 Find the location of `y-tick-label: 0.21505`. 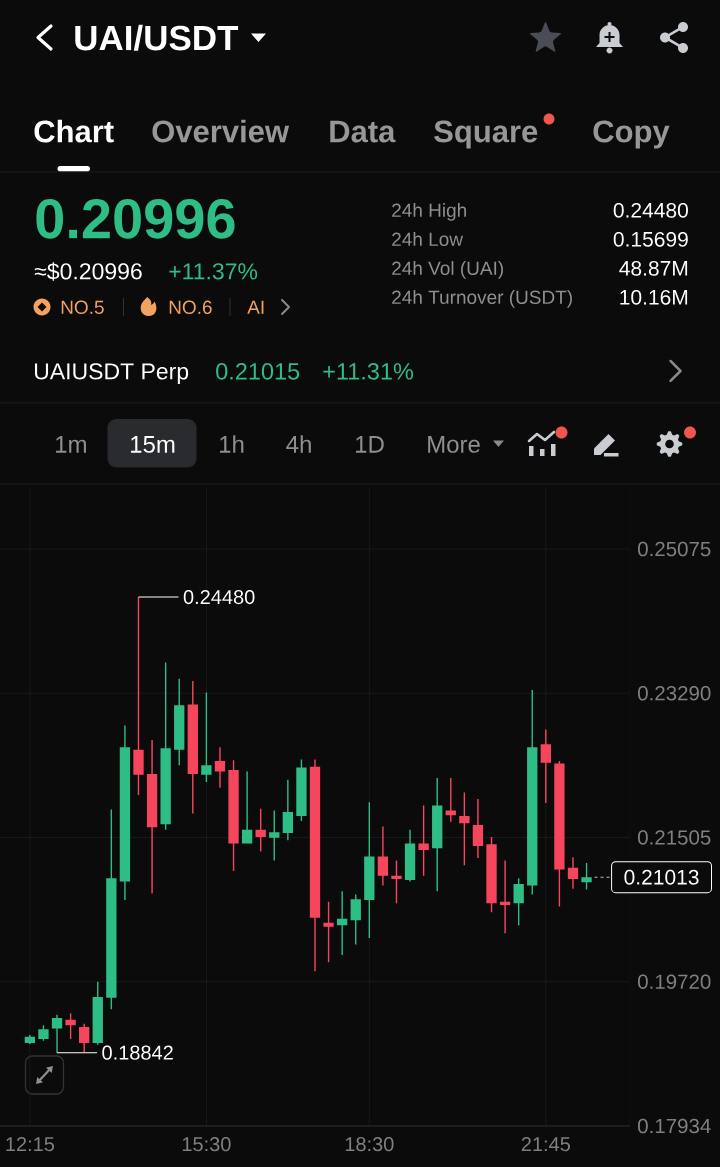

y-tick-label: 0.21505 is located at coordinates (674, 837).